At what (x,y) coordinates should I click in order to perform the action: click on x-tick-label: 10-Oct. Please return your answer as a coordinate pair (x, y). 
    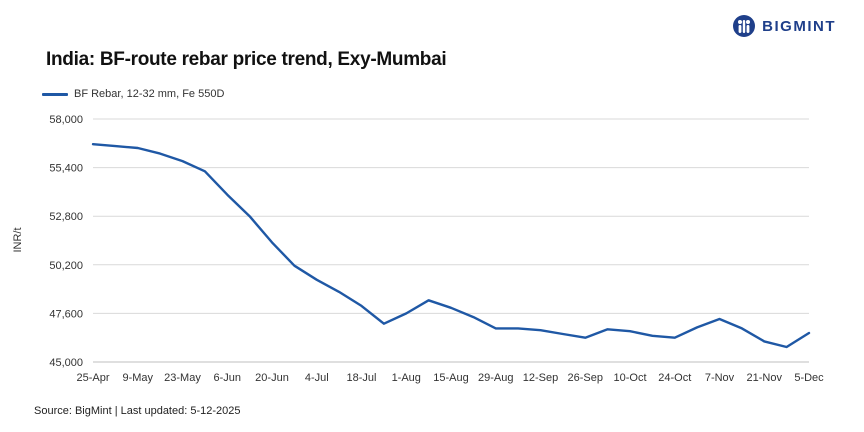
    Looking at the image, I should click on (629, 378).